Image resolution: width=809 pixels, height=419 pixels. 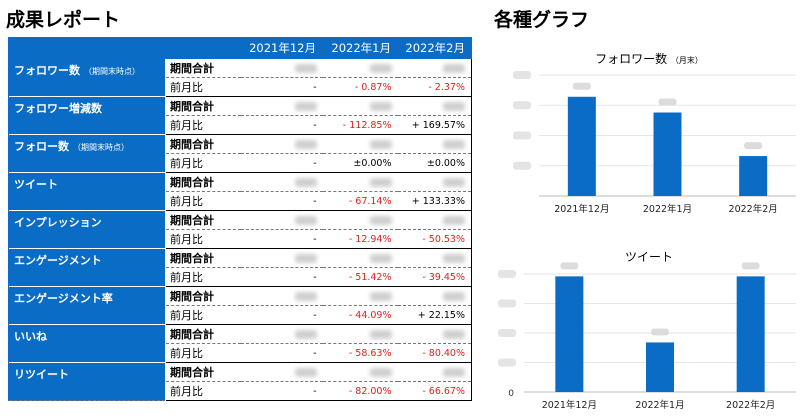 I want to click on chart-title: ツイート, so click(x=649, y=256).